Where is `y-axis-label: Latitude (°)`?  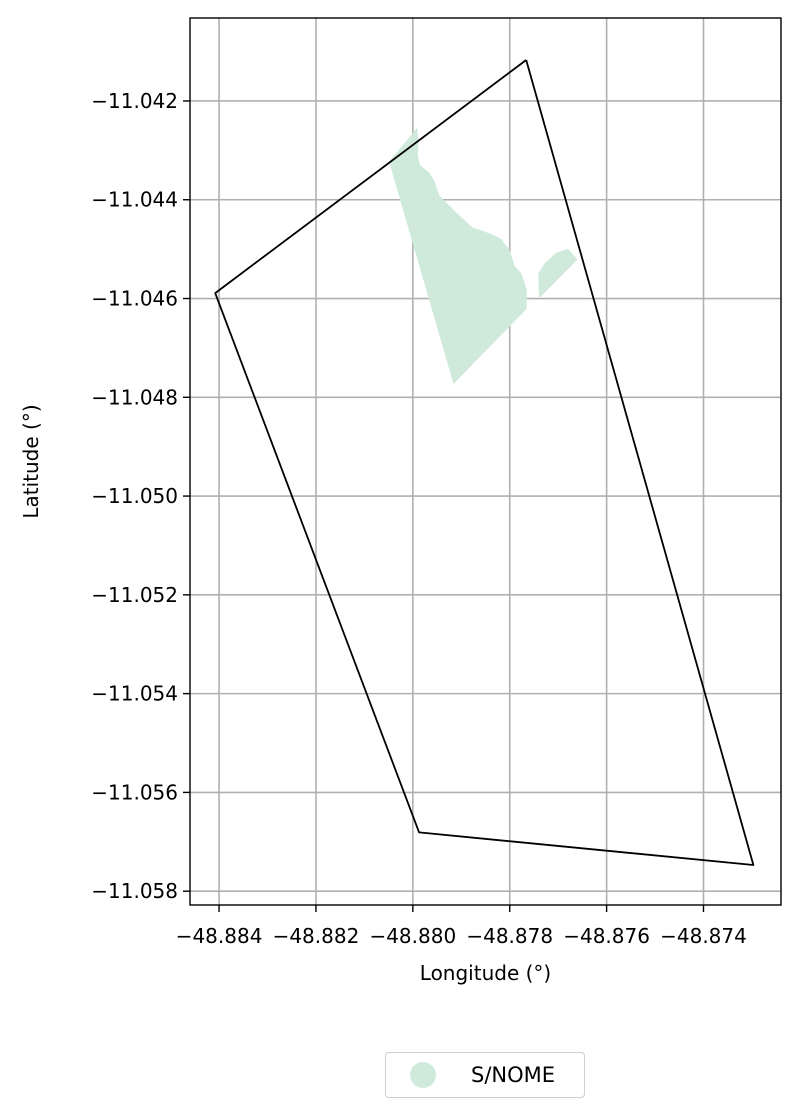
y-axis-label: Latitude (°) is located at coordinates (31, 461).